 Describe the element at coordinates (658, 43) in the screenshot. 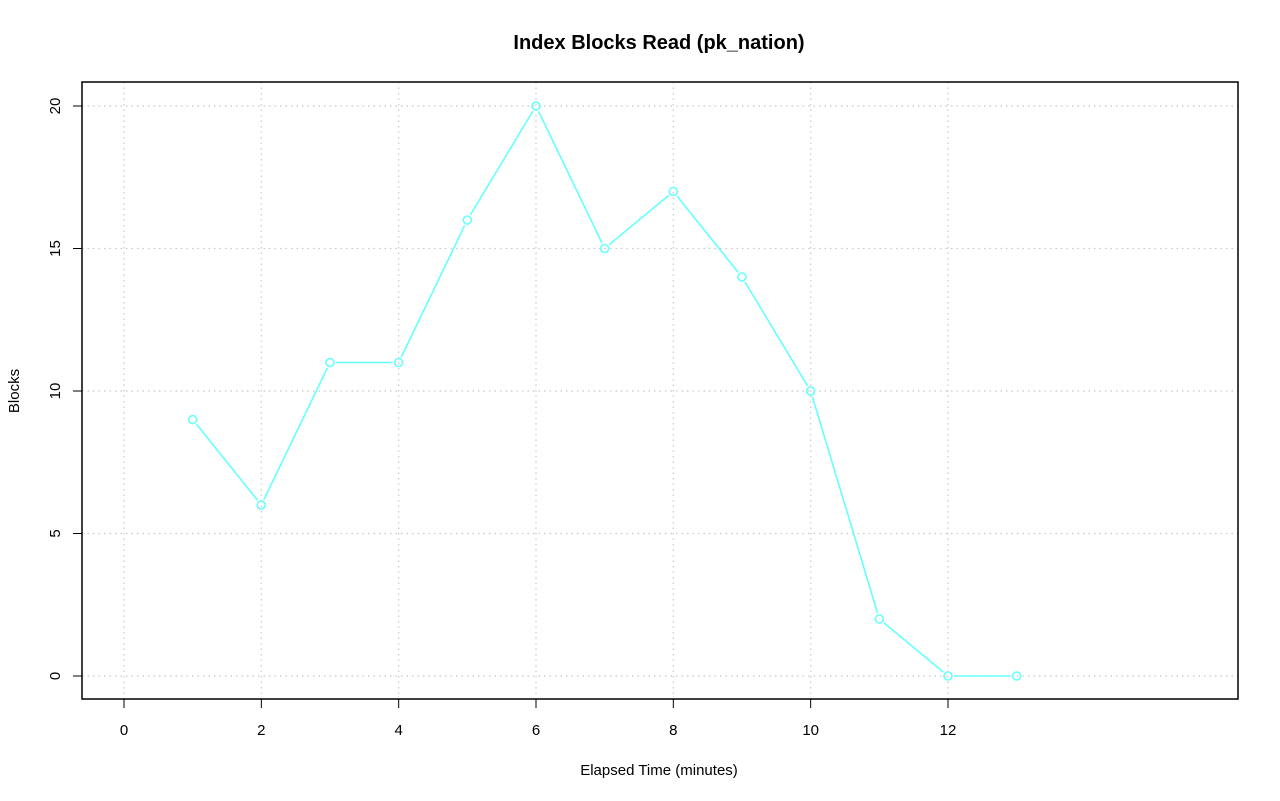

I see `chart-title: Index Blocks Read (pk_nation)` at that location.